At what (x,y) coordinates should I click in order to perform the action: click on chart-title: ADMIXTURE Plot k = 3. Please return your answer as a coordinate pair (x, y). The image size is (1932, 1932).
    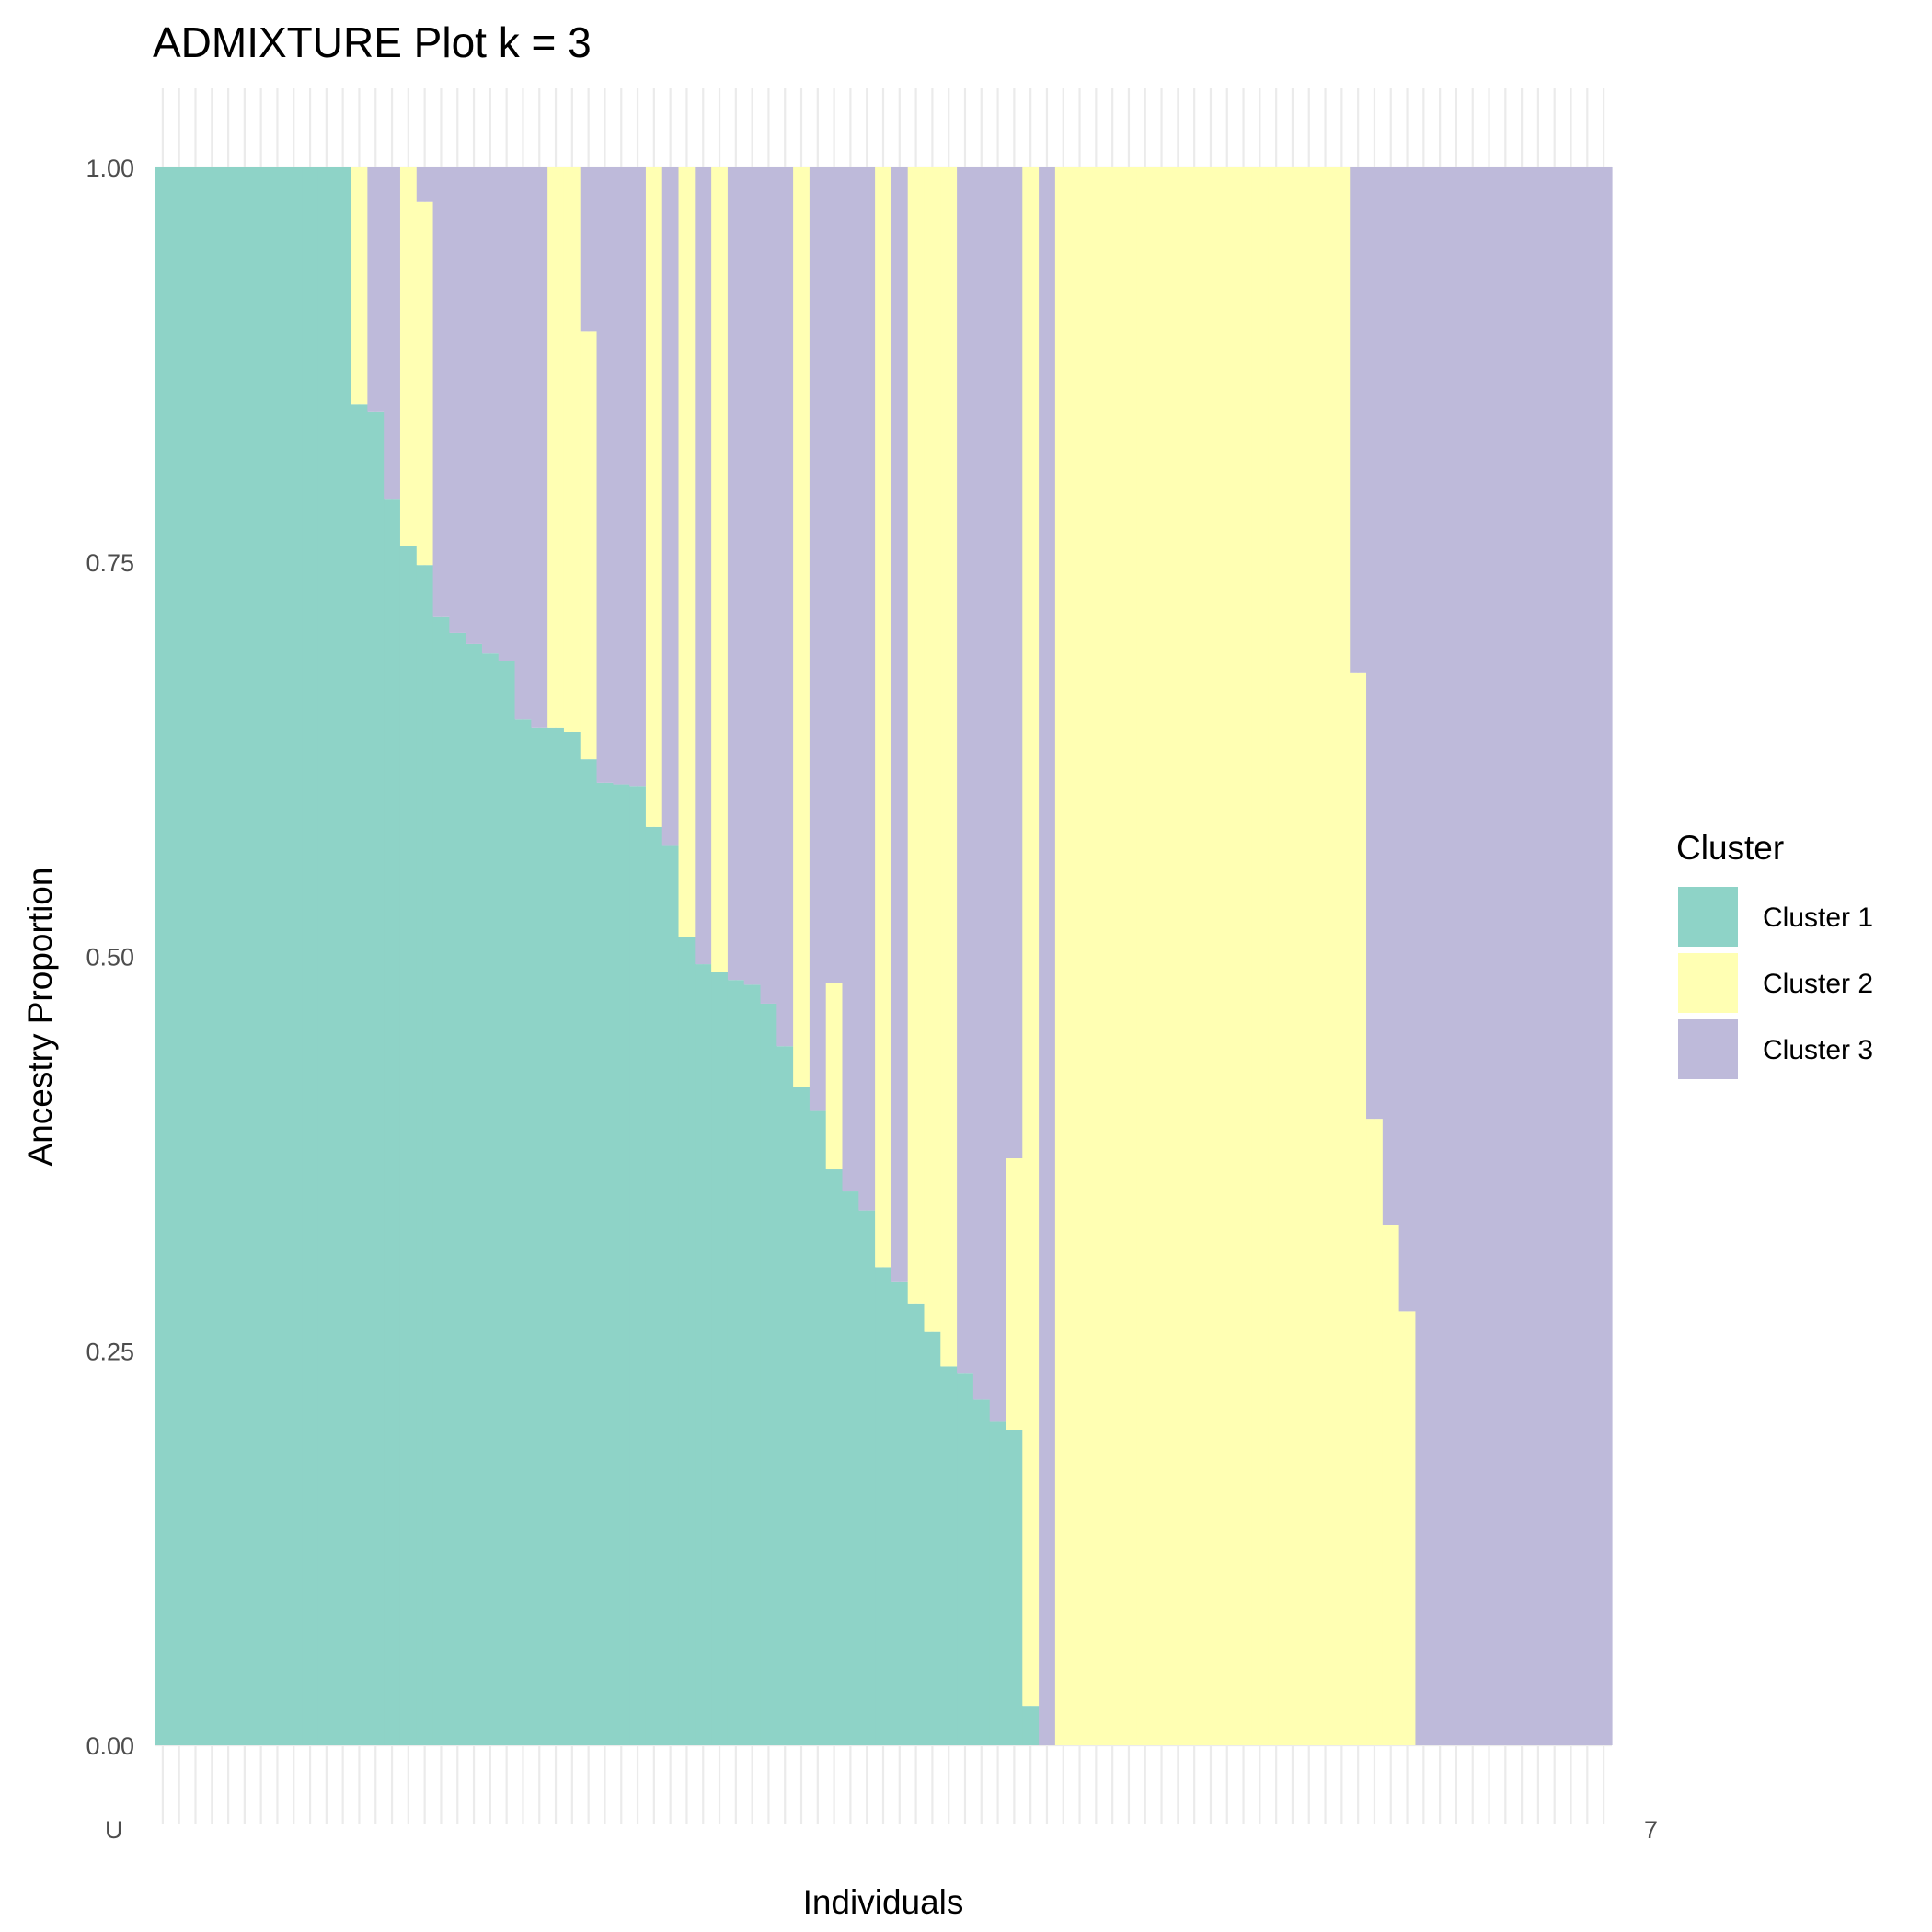
    Looking at the image, I should click on (372, 42).